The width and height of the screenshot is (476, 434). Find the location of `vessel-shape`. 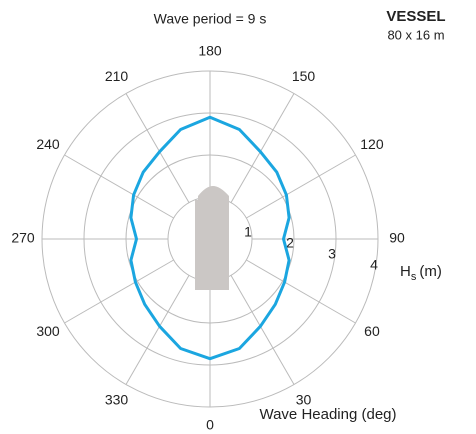

vessel-shape is located at coordinates (212, 238).